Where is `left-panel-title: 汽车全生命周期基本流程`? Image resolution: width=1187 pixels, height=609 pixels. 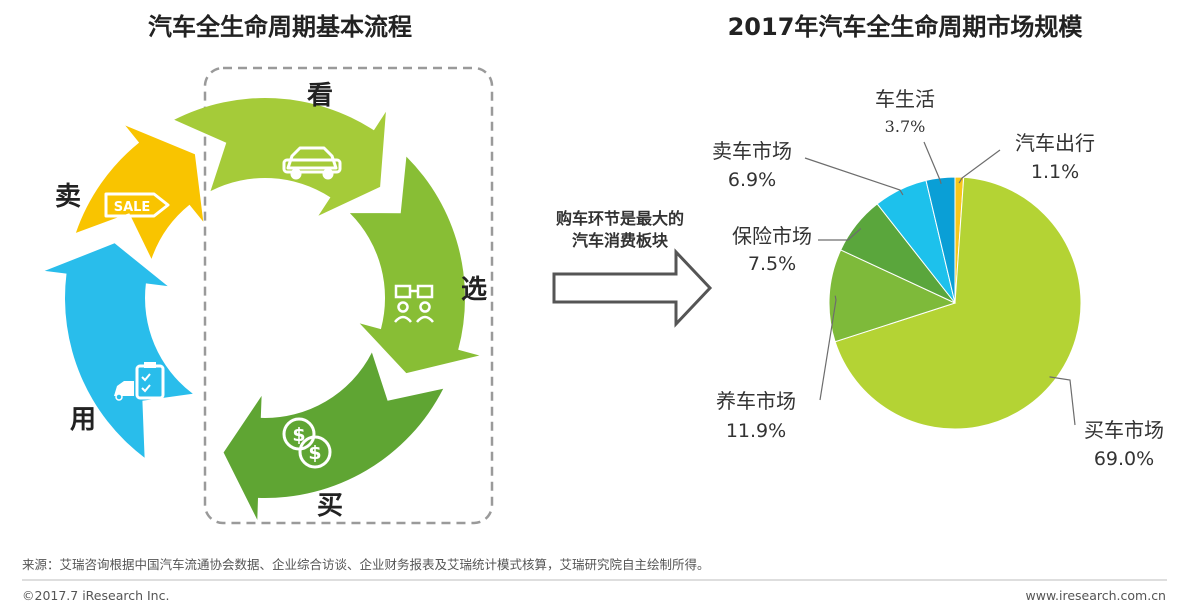 left-panel-title: 汽车全生命周期基本流程 is located at coordinates (280, 27).